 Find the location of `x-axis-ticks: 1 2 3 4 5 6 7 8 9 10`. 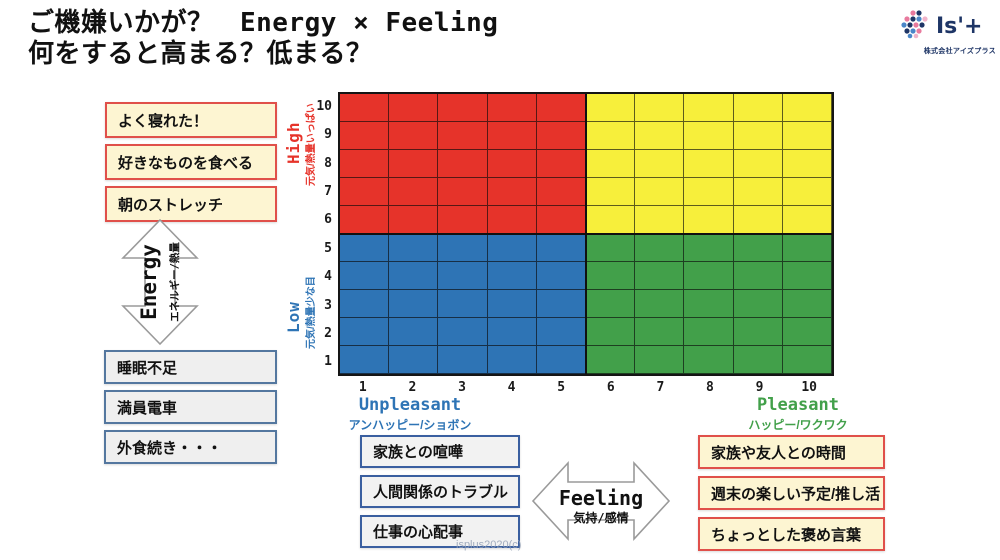

x-axis-ticks: 1 2 3 4 5 6 7 8 9 10 is located at coordinates (586, 387).